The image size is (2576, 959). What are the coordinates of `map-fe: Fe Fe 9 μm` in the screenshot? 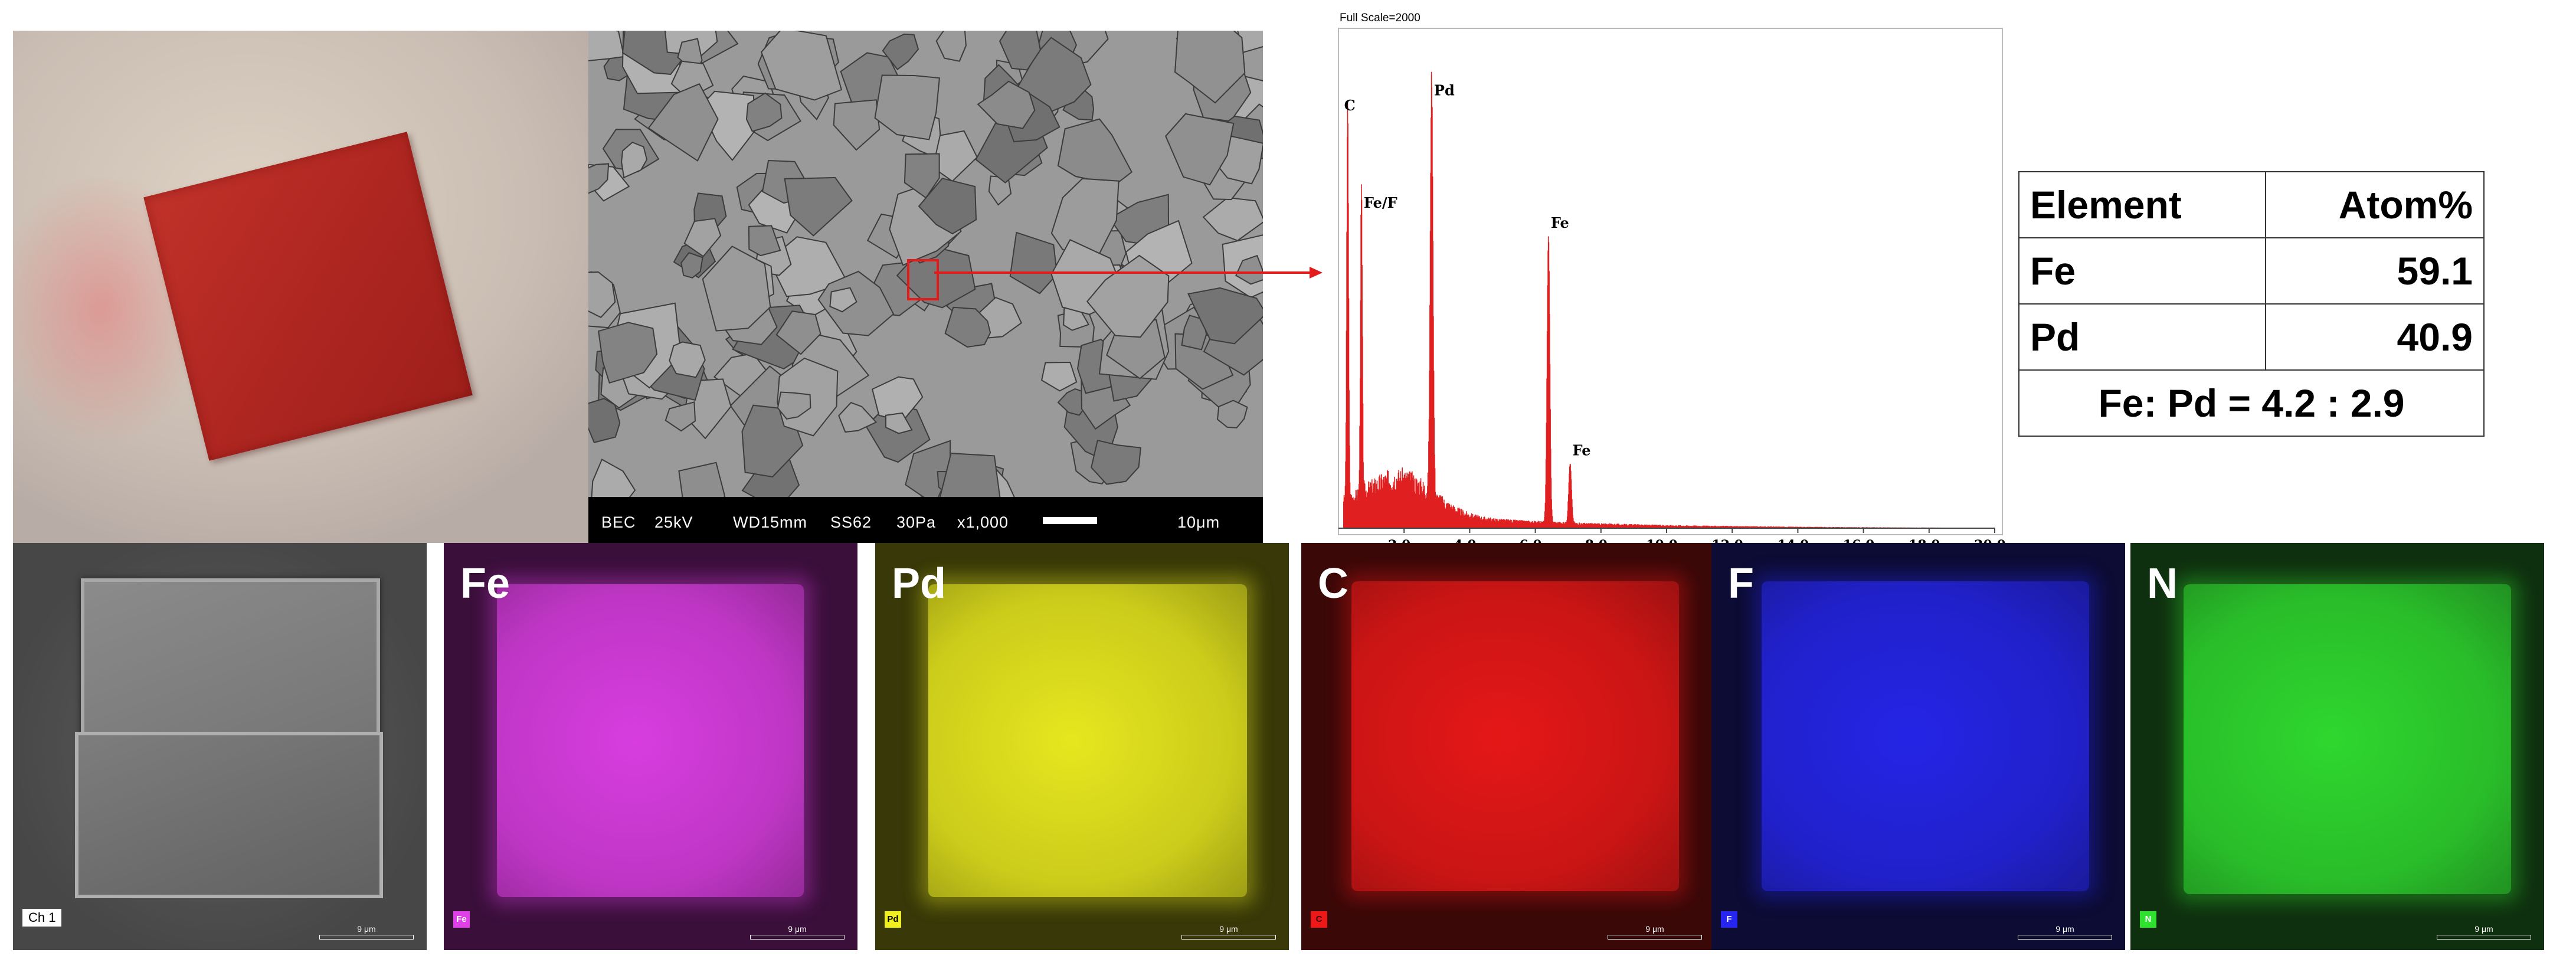 It's located at (651, 746).